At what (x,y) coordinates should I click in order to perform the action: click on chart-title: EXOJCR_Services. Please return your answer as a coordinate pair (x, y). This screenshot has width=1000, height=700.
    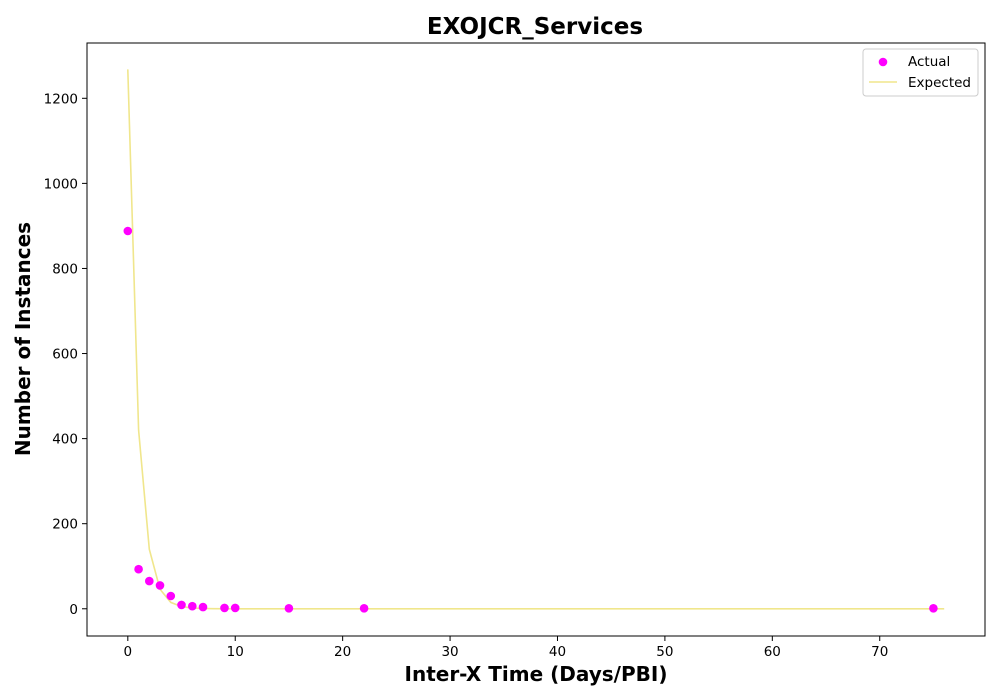
    Looking at the image, I should click on (535, 27).